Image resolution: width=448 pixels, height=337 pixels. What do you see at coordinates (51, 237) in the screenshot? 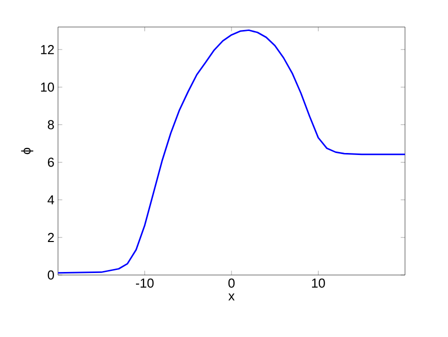
I see `y-tick-label: 2` at bounding box center [51, 237].